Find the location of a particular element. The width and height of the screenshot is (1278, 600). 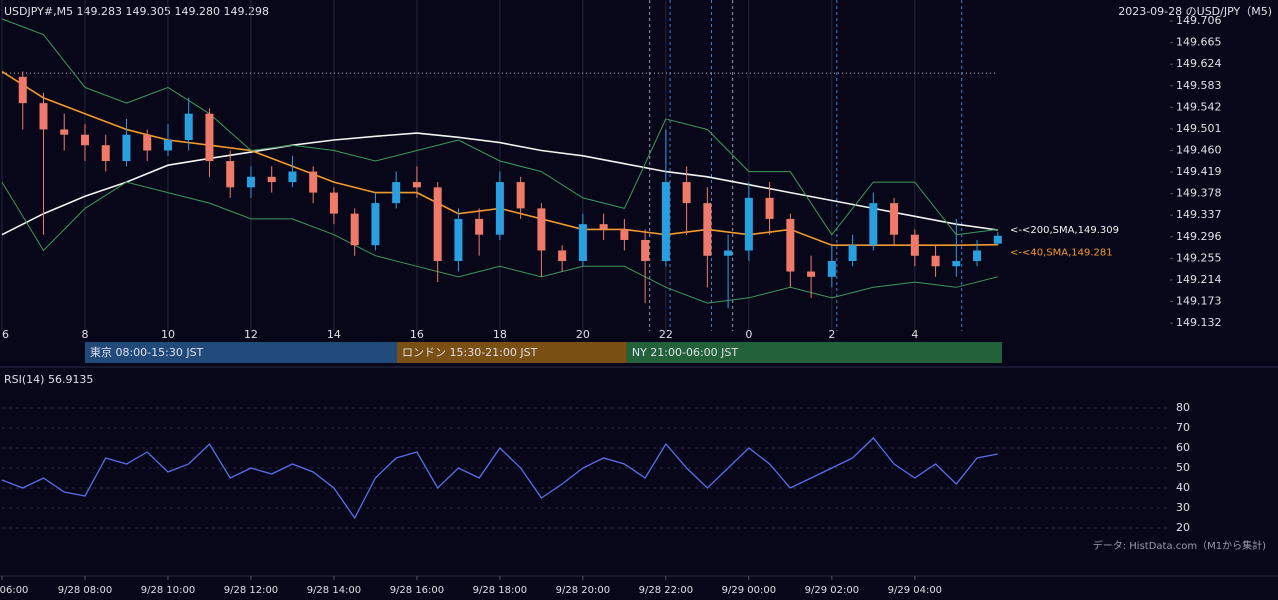

x-tick-label: 4 is located at coordinates (914, 334).